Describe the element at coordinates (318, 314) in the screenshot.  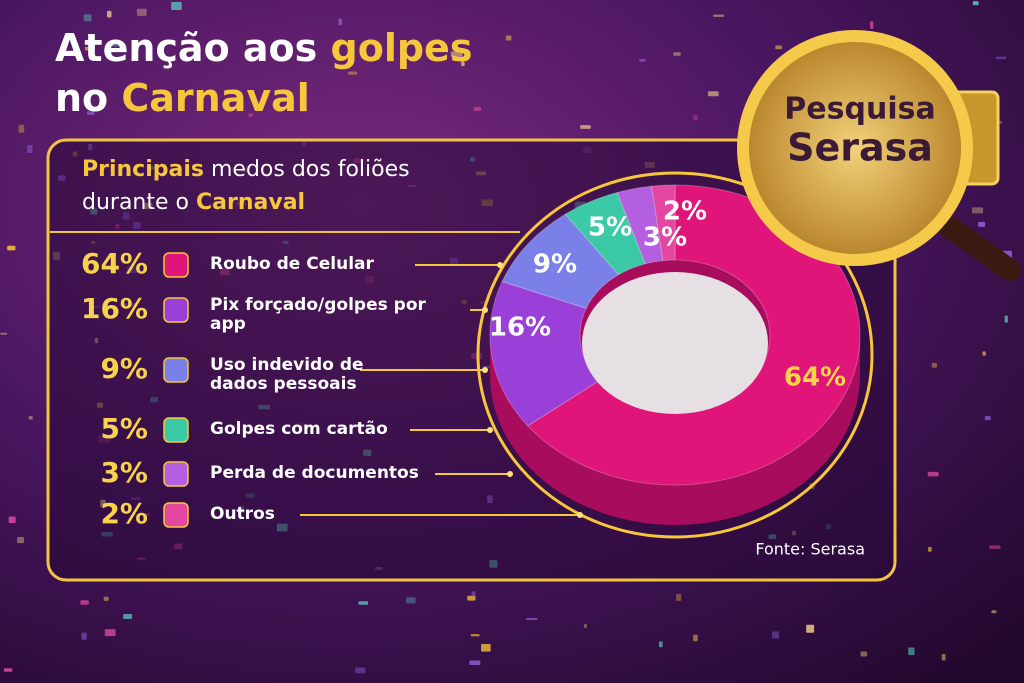
I see `legend-label: Pix forçado/golpes por app` at that location.